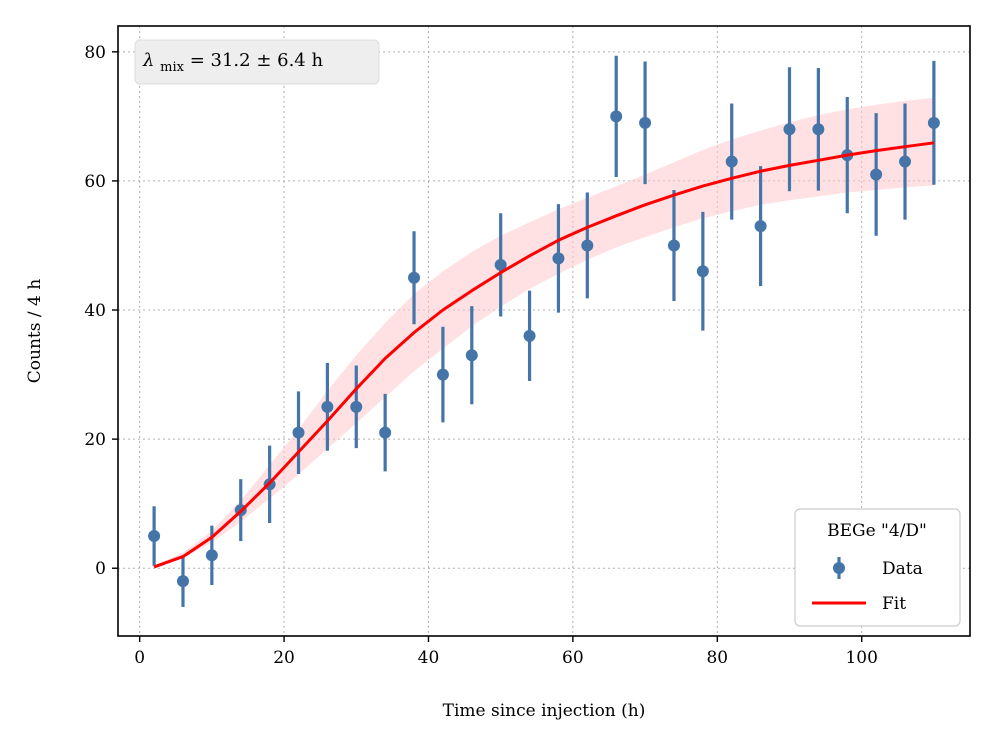 This screenshot has height=747, width=997. I want to click on legend-box, so click(877, 567).